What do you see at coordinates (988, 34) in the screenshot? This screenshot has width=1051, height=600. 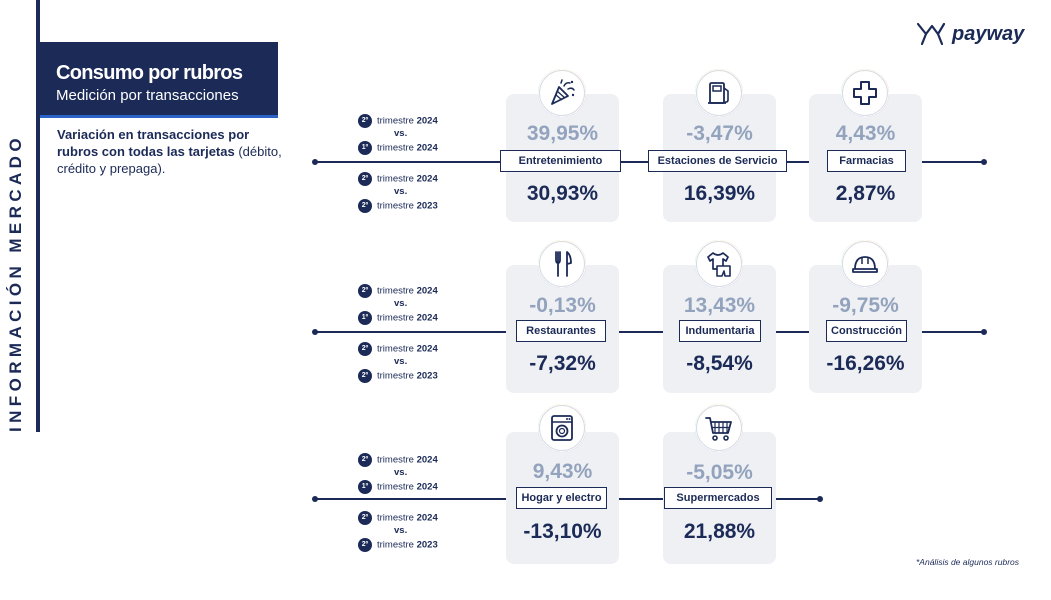 I see `brand-wordmark: payway` at bounding box center [988, 34].